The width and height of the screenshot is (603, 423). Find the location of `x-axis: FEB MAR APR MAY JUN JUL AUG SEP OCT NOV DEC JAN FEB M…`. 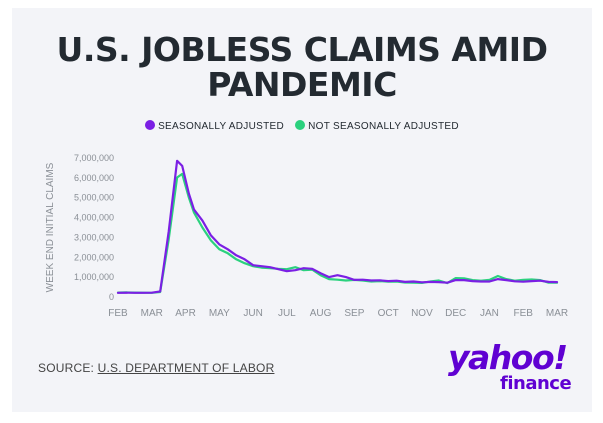

x-axis: FEB MAR APR MAY JUN JUL AUG SEP OCT NOV DEC JAN FEB M… is located at coordinates (338, 313).